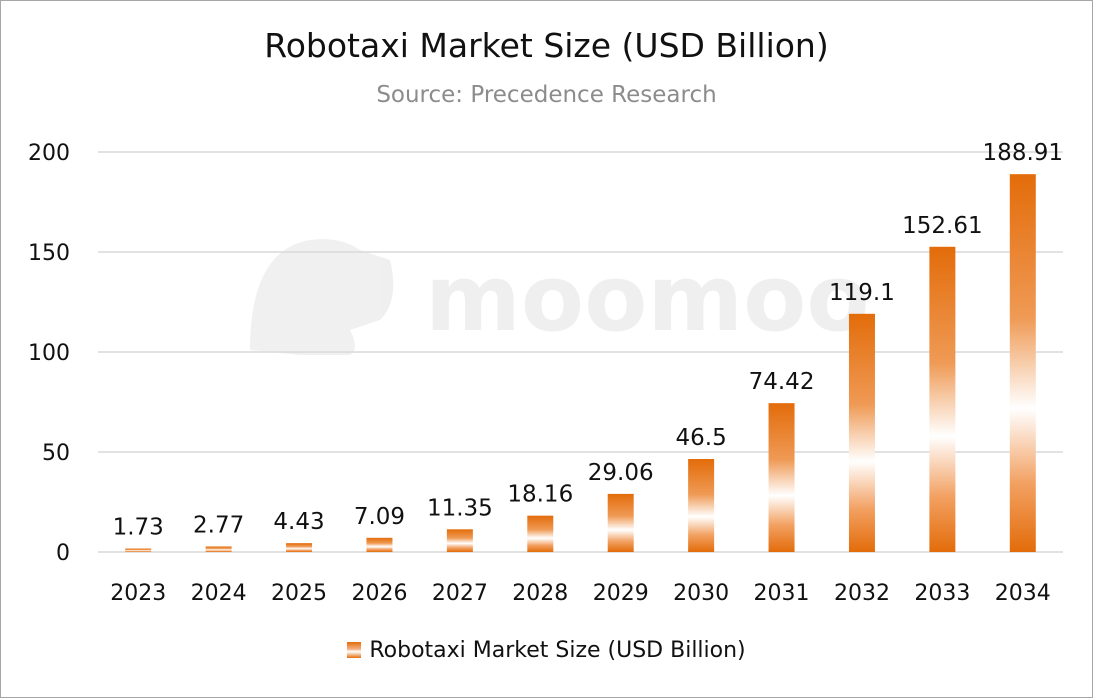 The image size is (1093, 698). I want to click on legend: Robotaxi Market Size (USD Billion), so click(546, 650).